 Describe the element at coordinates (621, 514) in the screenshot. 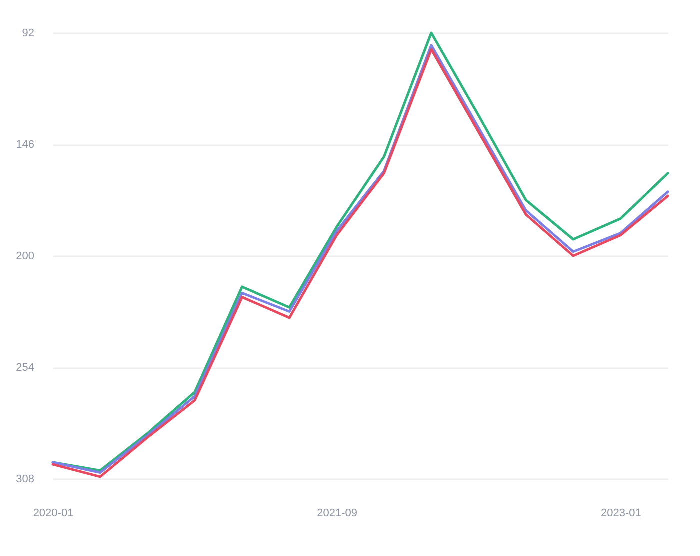

I see `x-tick-label: 2023-01` at that location.